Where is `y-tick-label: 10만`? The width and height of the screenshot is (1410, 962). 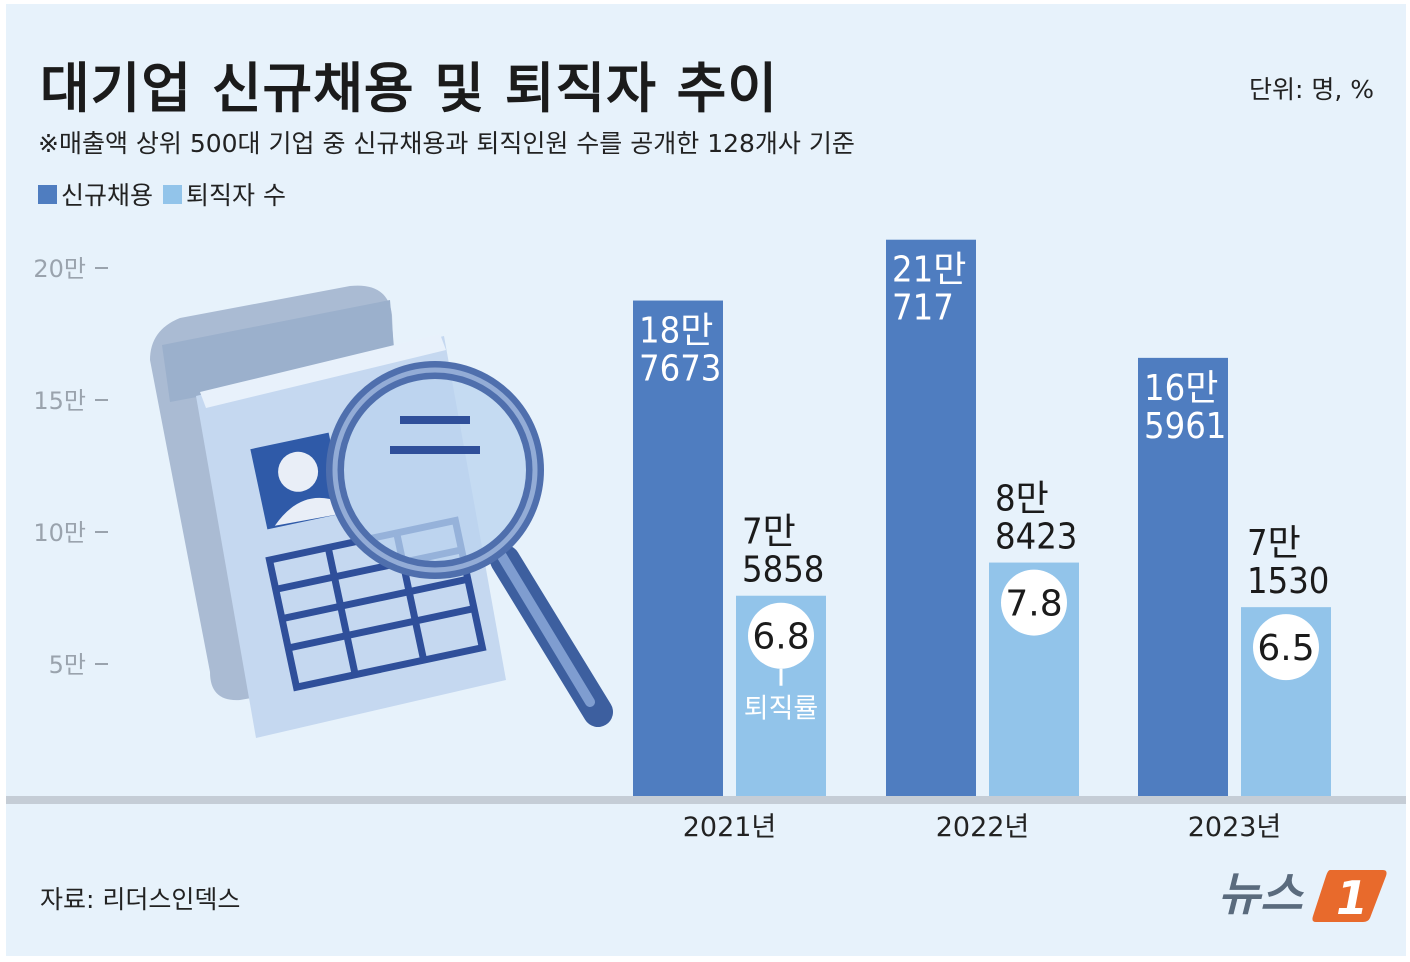
y-tick-label: 10만 is located at coordinates (59, 533).